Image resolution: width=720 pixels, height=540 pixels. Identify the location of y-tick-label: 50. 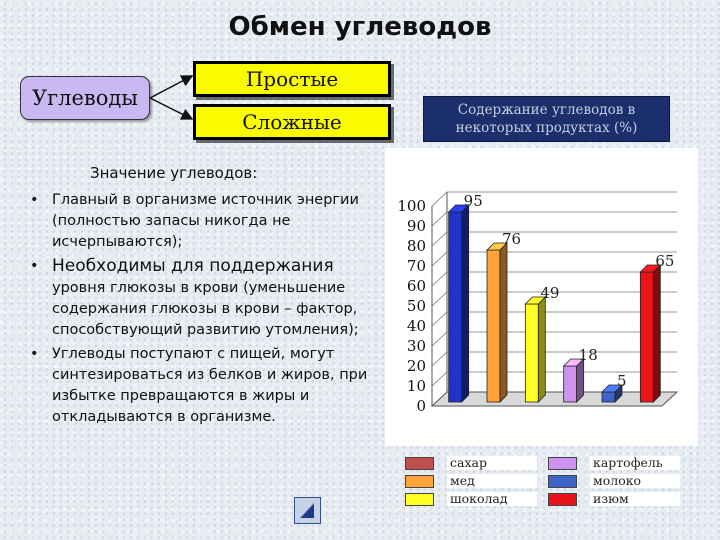
(416, 306).